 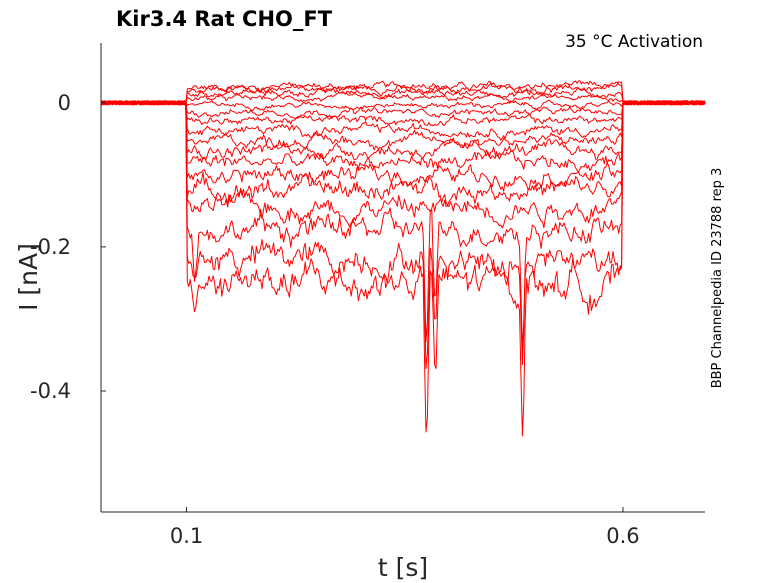 What do you see at coordinates (64, 103) in the screenshot?
I see `y-tick-label: 0` at bounding box center [64, 103].